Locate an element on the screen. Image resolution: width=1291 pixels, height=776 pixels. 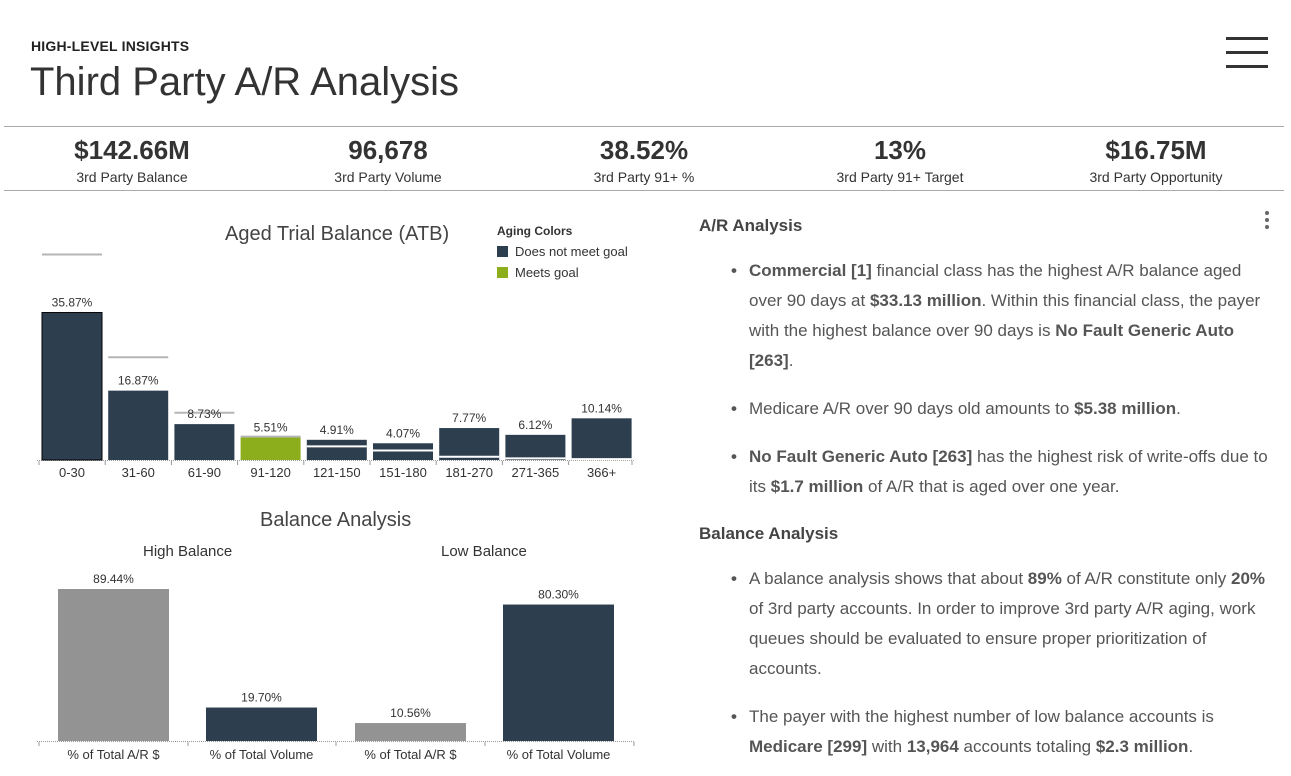
high-balance-label: High Balance is located at coordinates (188, 551).